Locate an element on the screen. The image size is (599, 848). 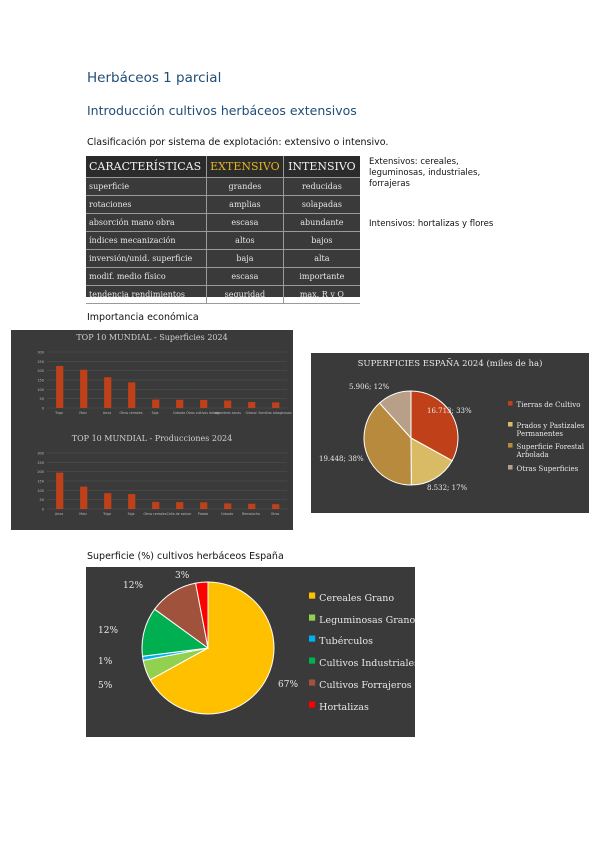
x-tick-label: Trigo is located at coordinates (58, 413).